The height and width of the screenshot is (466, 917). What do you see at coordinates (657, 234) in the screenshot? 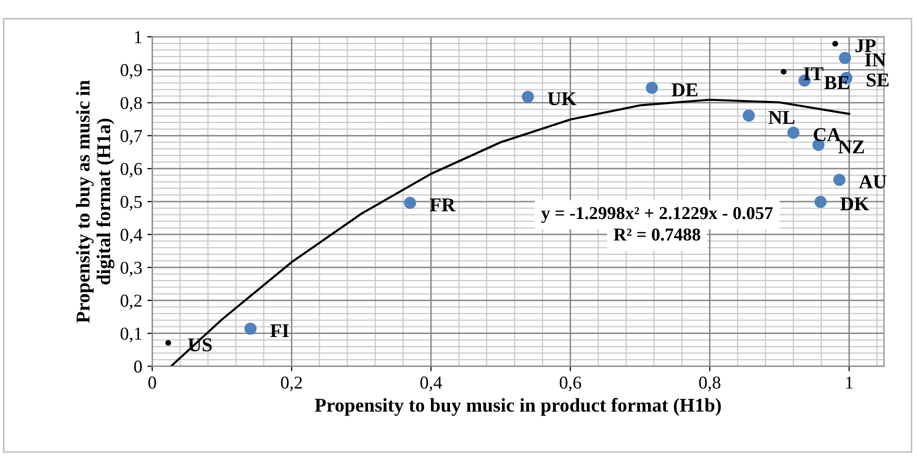
I see `annotation: R² = 0.7488` at bounding box center [657, 234].